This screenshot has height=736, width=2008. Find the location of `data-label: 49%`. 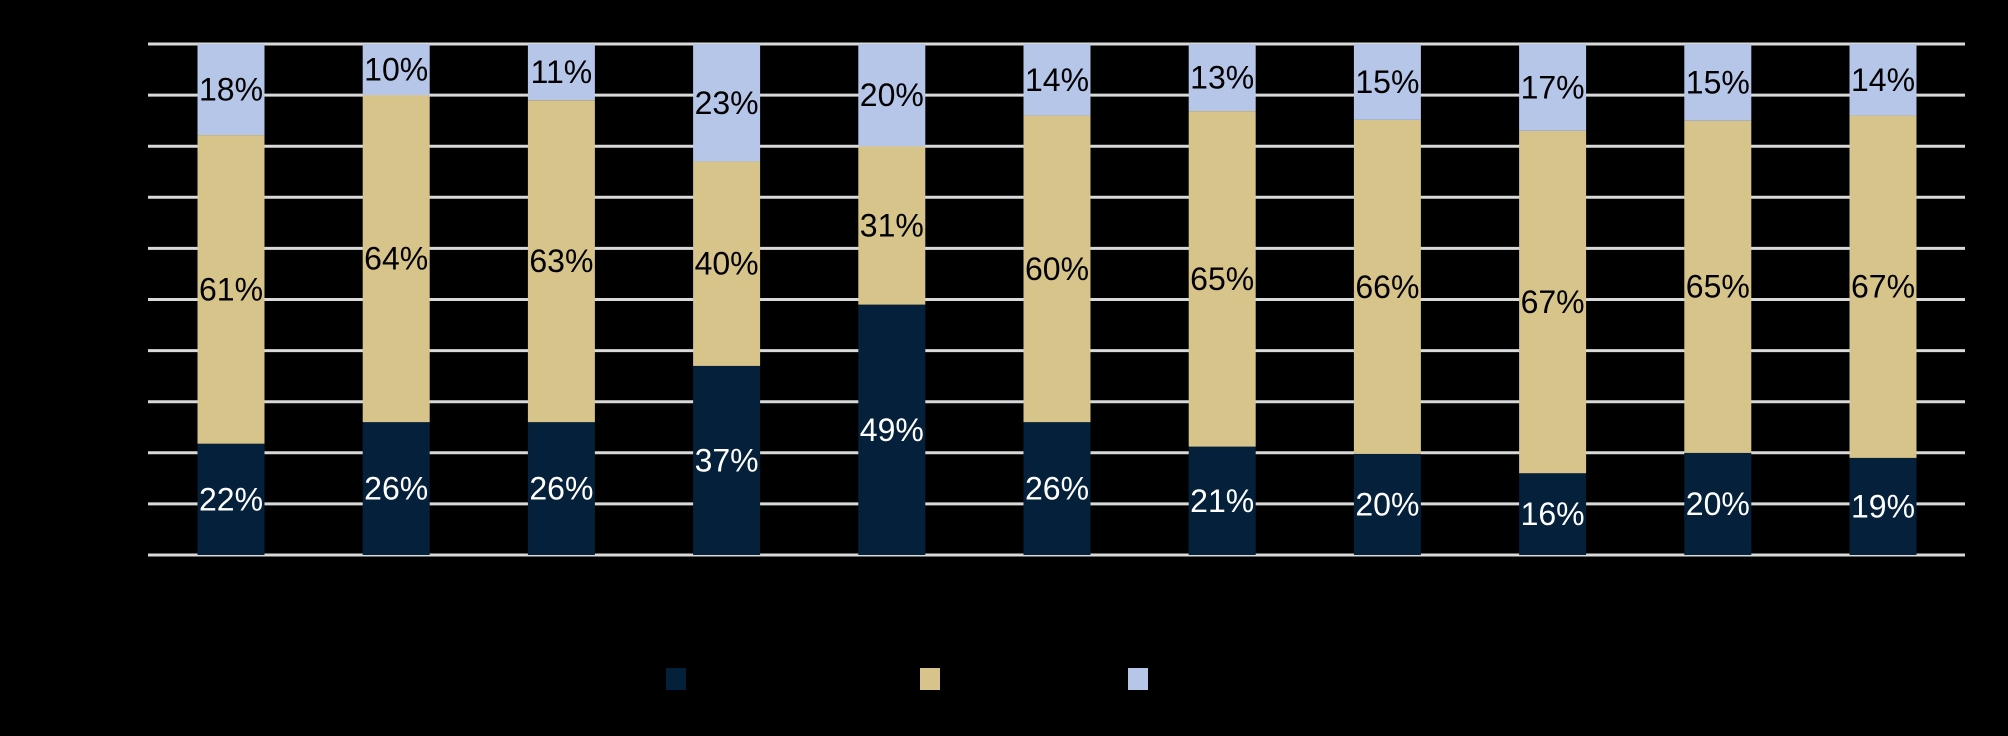

data-label: 49% is located at coordinates (892, 430).